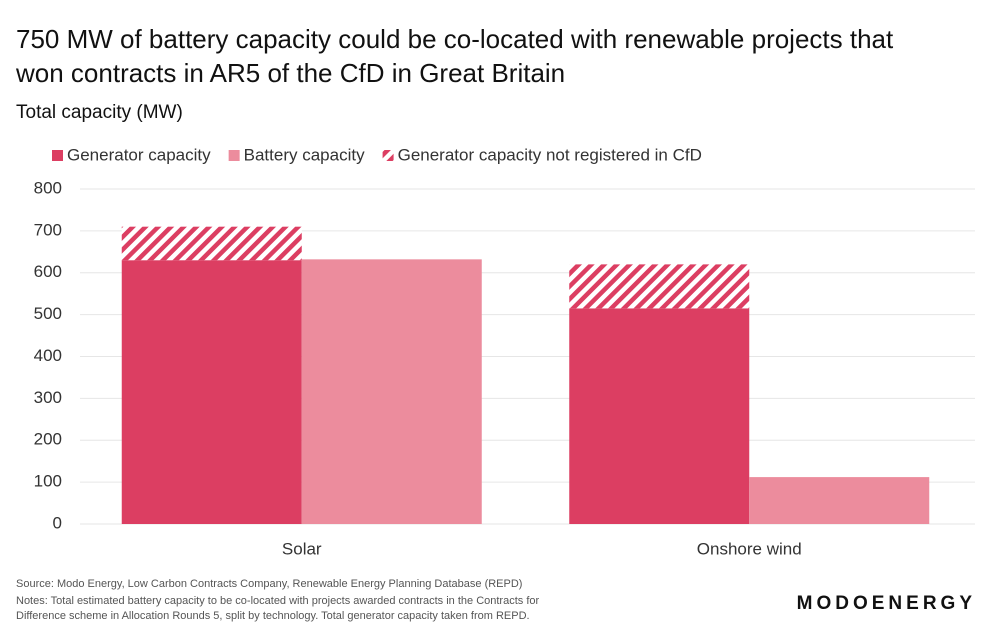 Image resolution: width=995 pixels, height=632 pixels. Describe the element at coordinates (48, 439) in the screenshot. I see `y-tick-label: 200` at that location.